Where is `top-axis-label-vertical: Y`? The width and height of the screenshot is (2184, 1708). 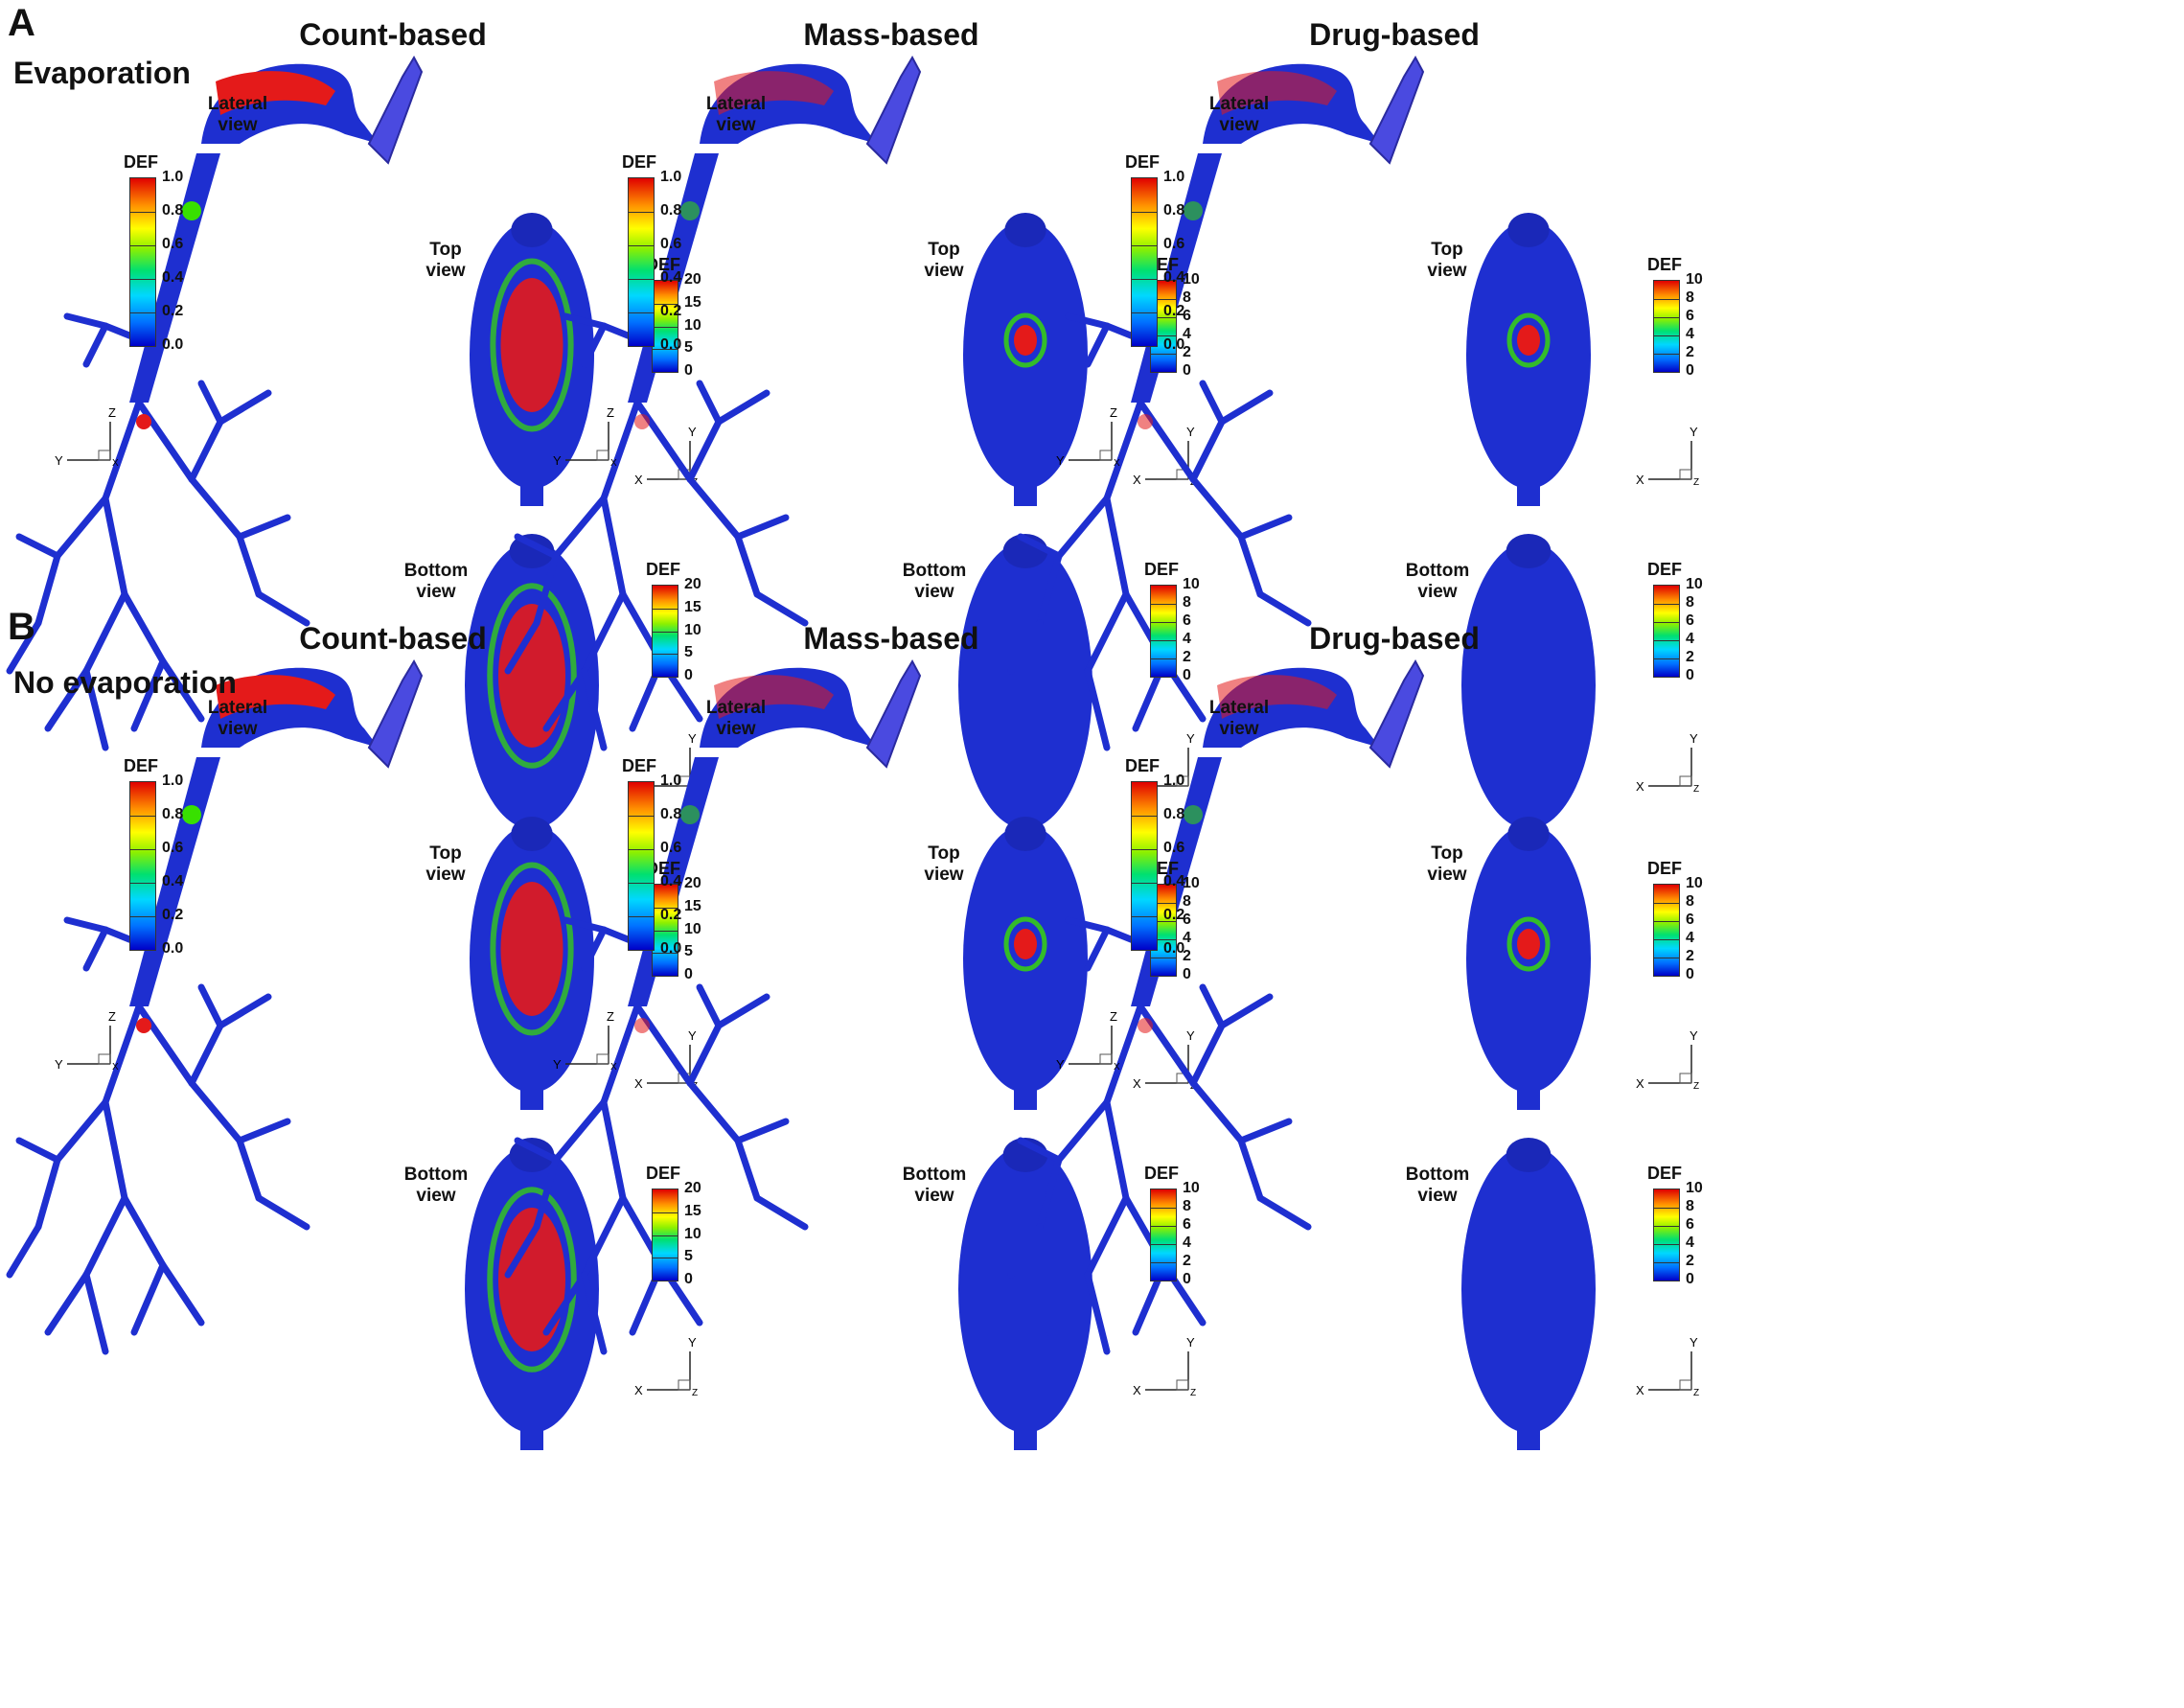
top-axis-label-vertical: Y is located at coordinates (1694, 1035).